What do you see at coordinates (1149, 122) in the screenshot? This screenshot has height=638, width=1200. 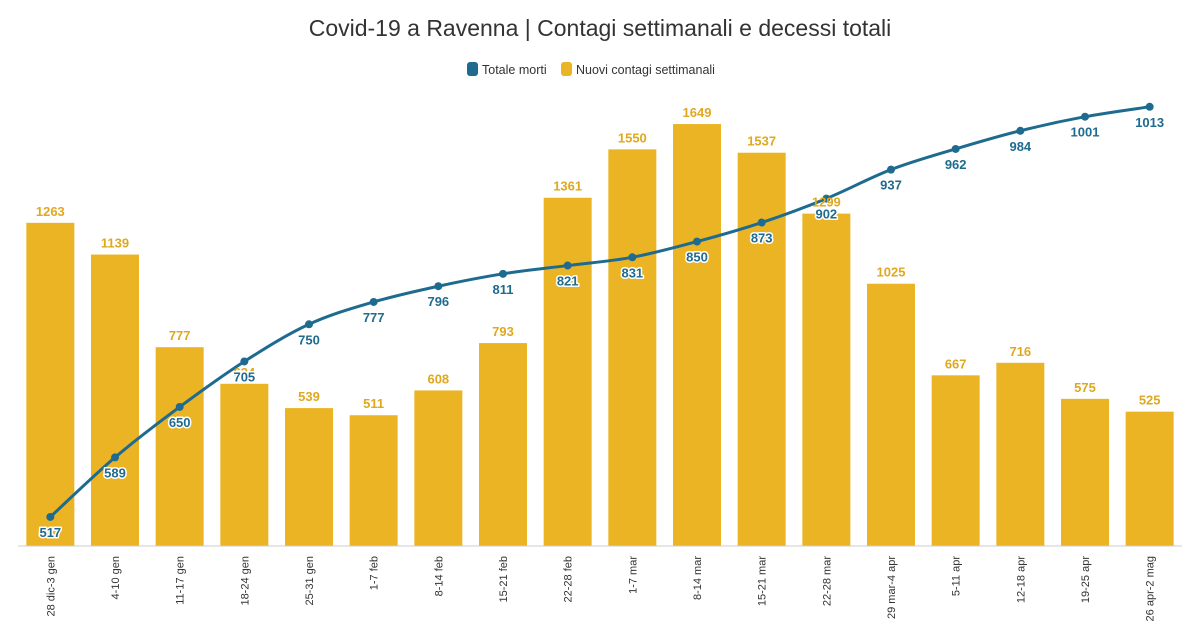 I see `line-value-label: 1013` at bounding box center [1149, 122].